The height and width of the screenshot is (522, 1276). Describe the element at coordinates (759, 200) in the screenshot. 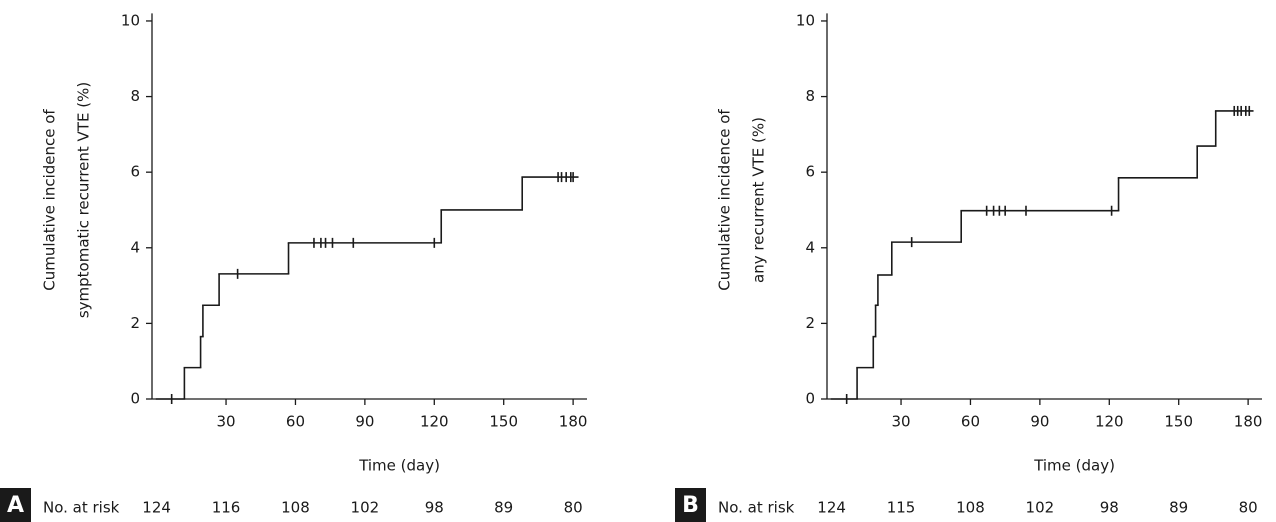

I see `y-axis-title: any recurrent VTE (%)` at that location.